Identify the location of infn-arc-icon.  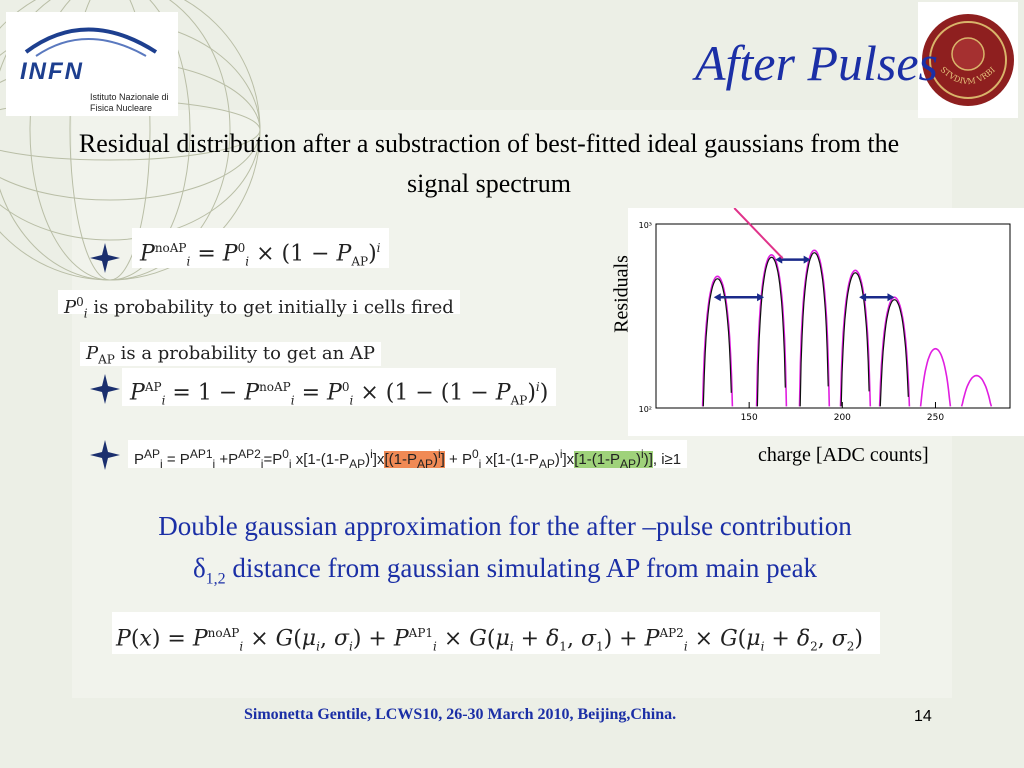
(91, 42).